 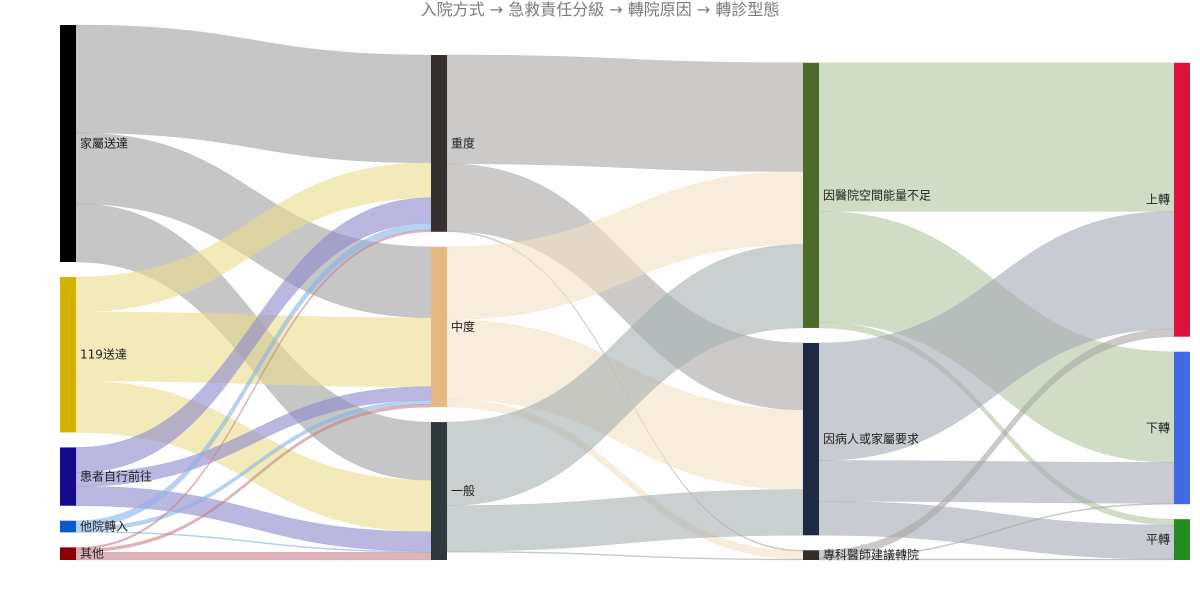 What do you see at coordinates (1182, 428) in the screenshot?
I see `node-down` at bounding box center [1182, 428].